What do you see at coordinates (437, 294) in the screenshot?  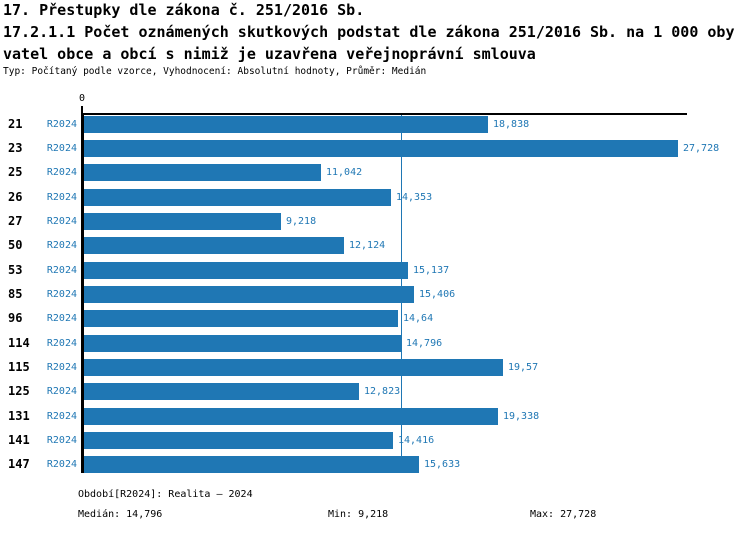 I see `value-label: 15,406` at bounding box center [437, 294].